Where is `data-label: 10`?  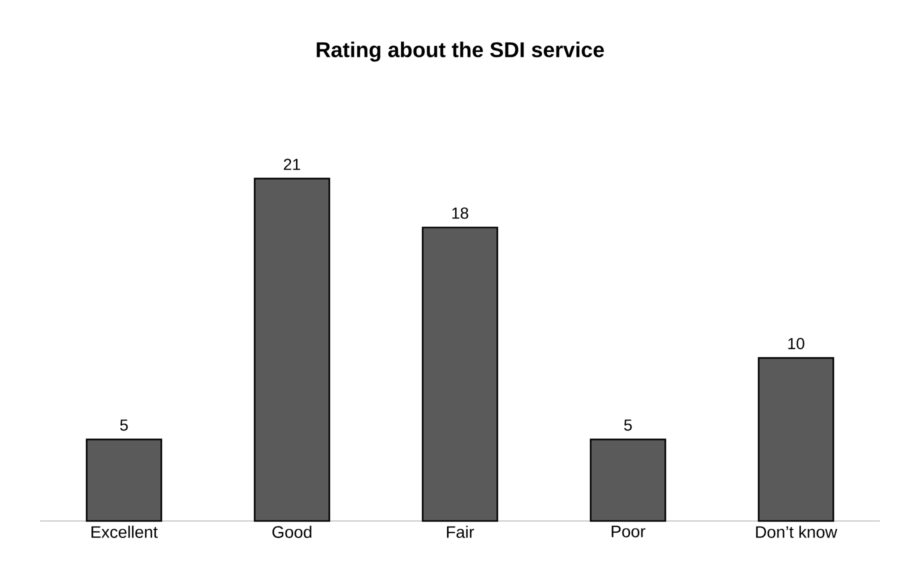
data-label: 10 is located at coordinates (796, 344).